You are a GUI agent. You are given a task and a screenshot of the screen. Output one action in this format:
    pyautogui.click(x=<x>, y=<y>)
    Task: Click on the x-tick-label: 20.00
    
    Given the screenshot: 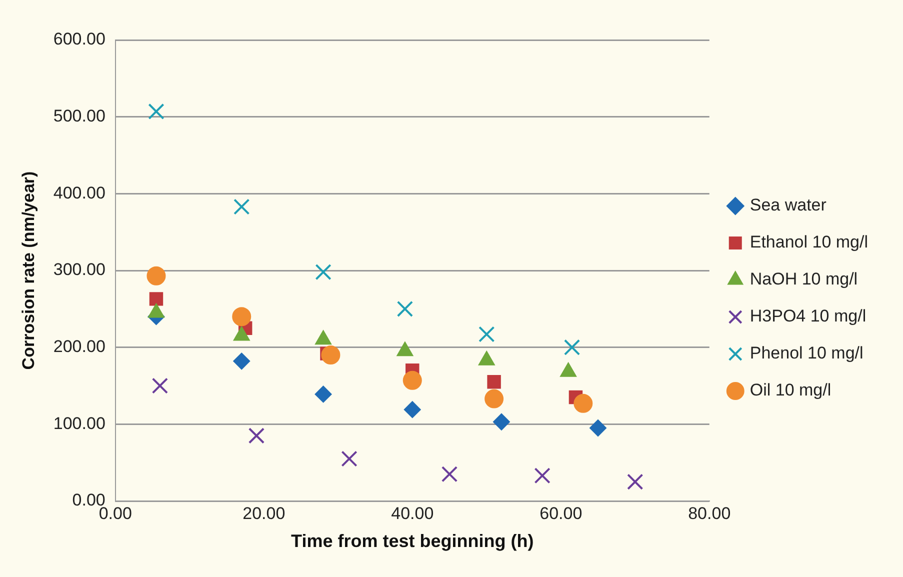 What is the action you would take?
    pyautogui.click(x=264, y=513)
    